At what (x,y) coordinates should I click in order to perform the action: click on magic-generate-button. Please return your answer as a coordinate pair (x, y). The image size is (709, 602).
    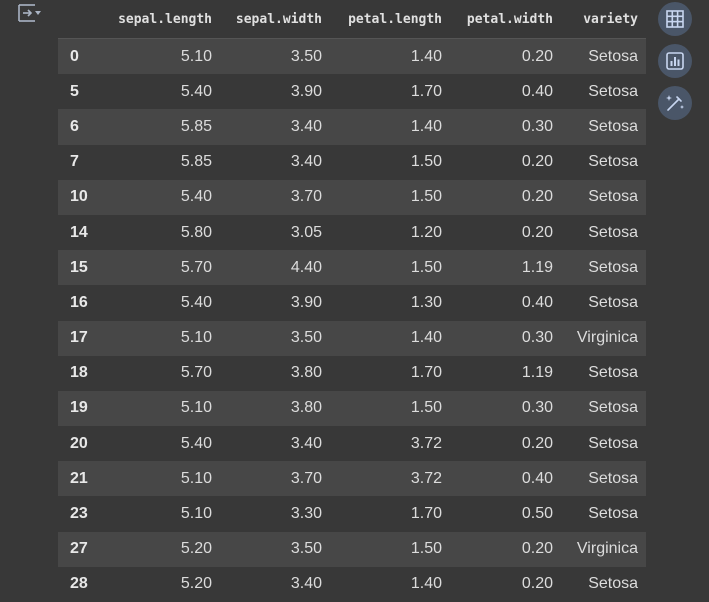
    Looking at the image, I should click on (675, 103).